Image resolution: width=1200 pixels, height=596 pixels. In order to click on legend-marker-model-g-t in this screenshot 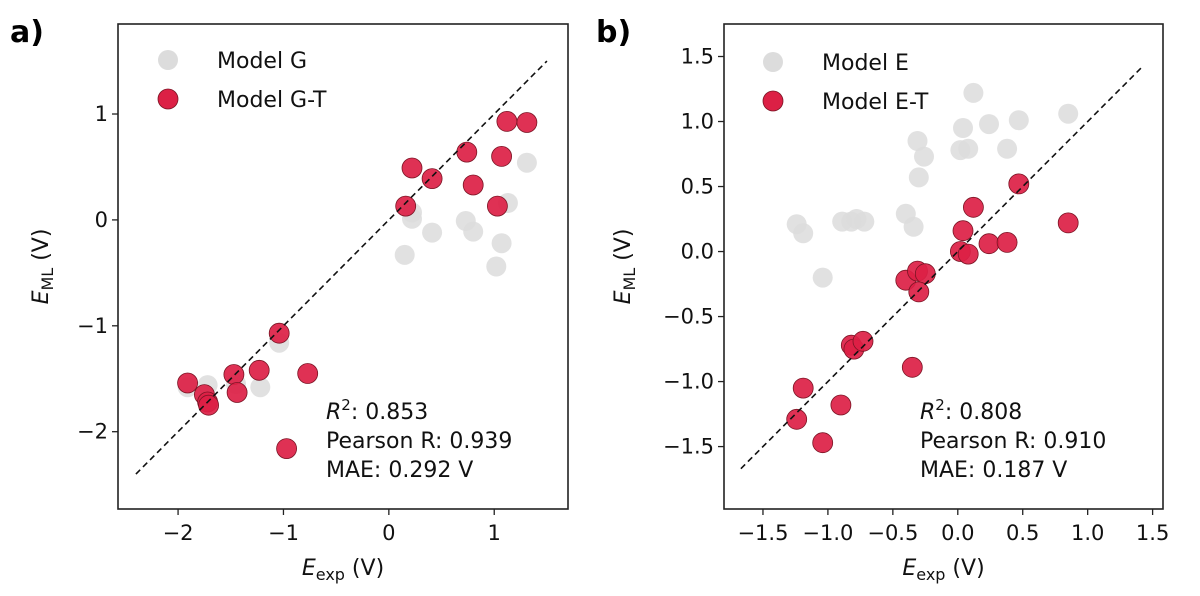, I will do `click(168, 99)`.